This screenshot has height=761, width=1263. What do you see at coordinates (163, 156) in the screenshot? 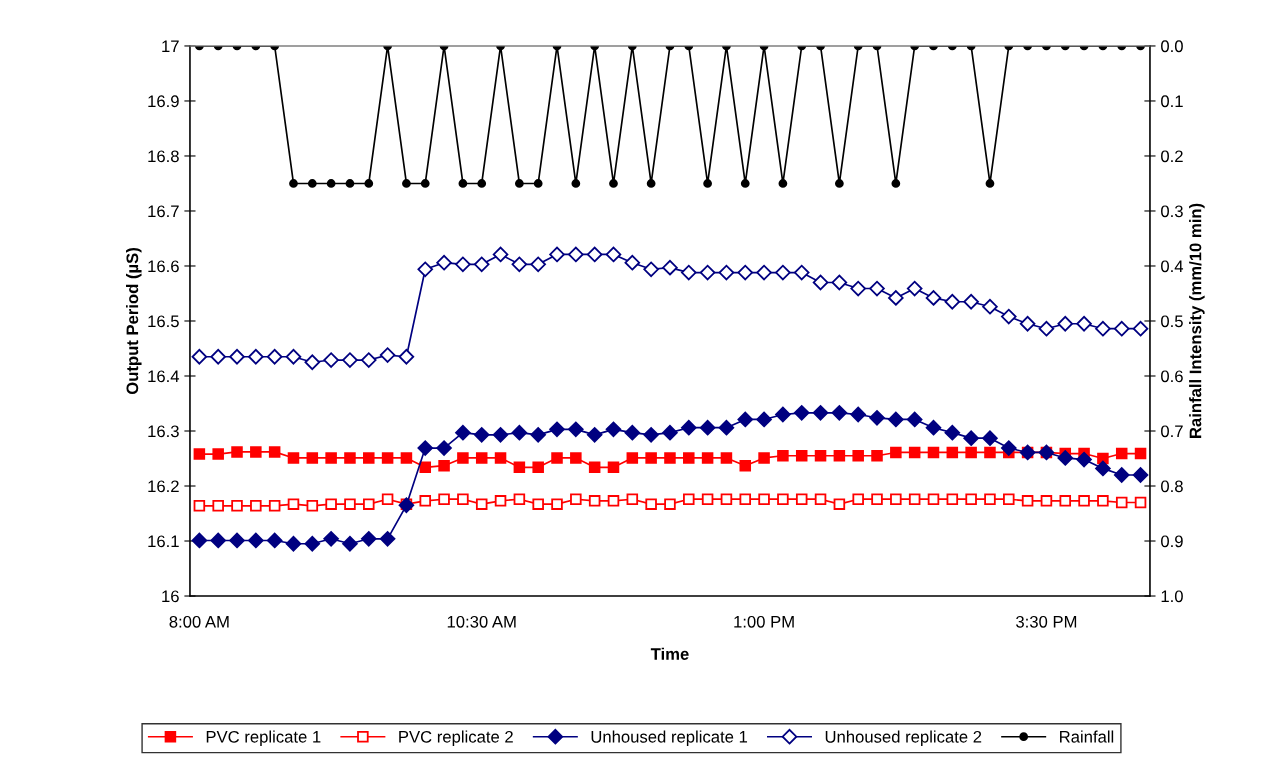
I see `y-tick-label: 16.8` at bounding box center [163, 156].